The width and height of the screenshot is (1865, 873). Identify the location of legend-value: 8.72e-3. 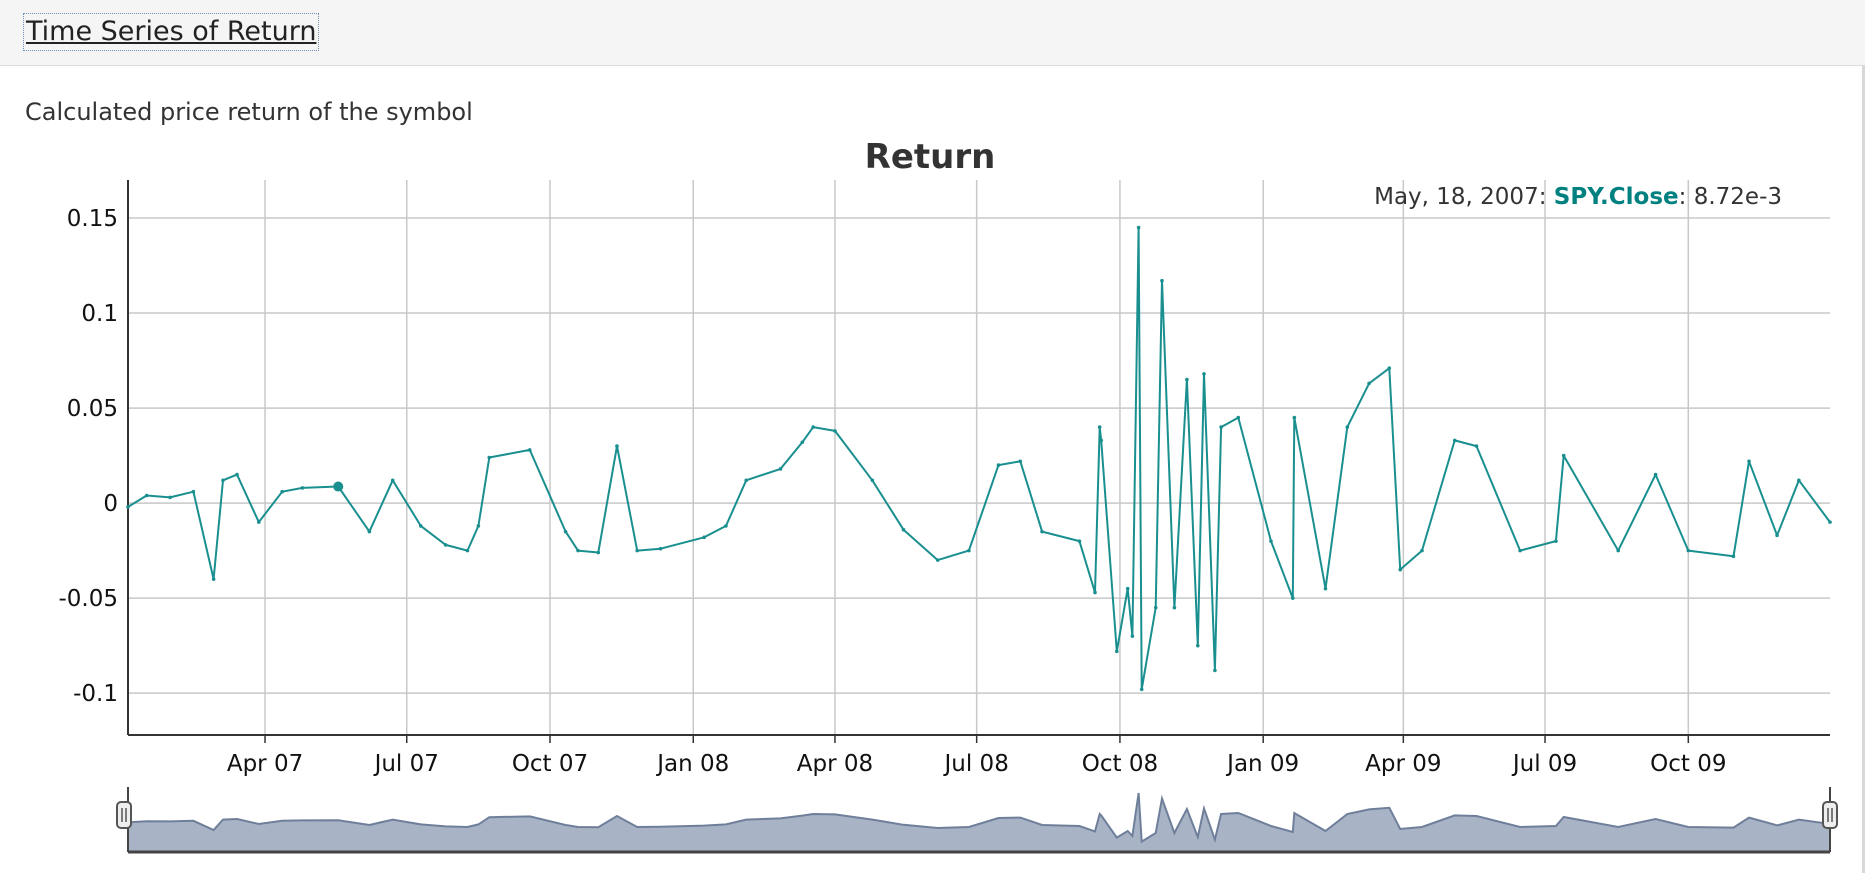
(1738, 197).